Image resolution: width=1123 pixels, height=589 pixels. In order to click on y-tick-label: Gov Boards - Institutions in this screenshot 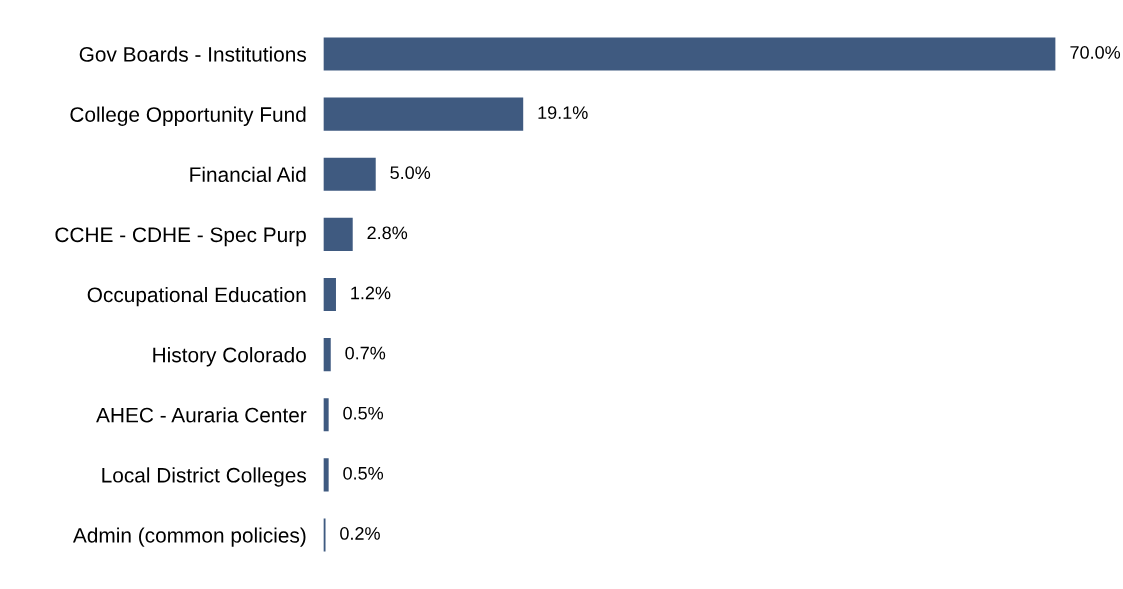, I will do `click(193, 54)`.